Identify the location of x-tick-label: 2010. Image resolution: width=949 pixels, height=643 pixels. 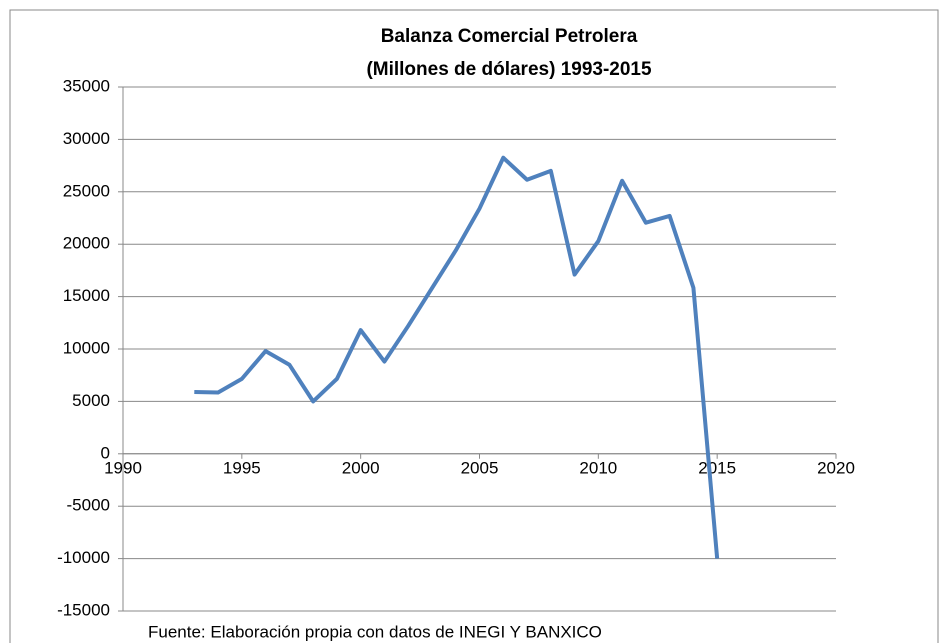
(598, 467).